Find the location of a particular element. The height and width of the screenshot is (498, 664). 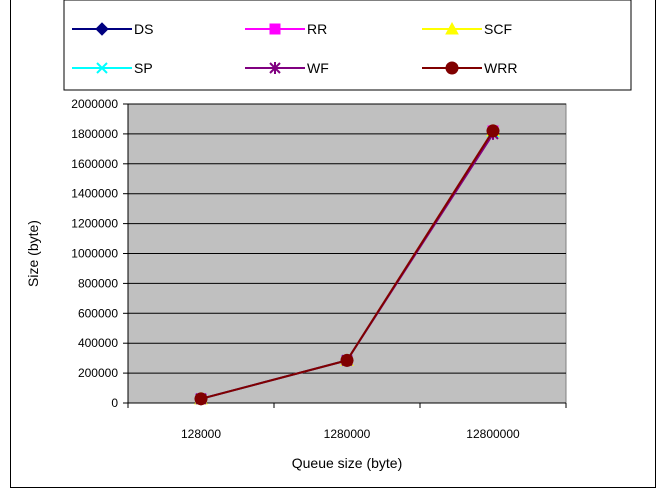

y-axis-title: Size (byte) is located at coordinates (33, 253).